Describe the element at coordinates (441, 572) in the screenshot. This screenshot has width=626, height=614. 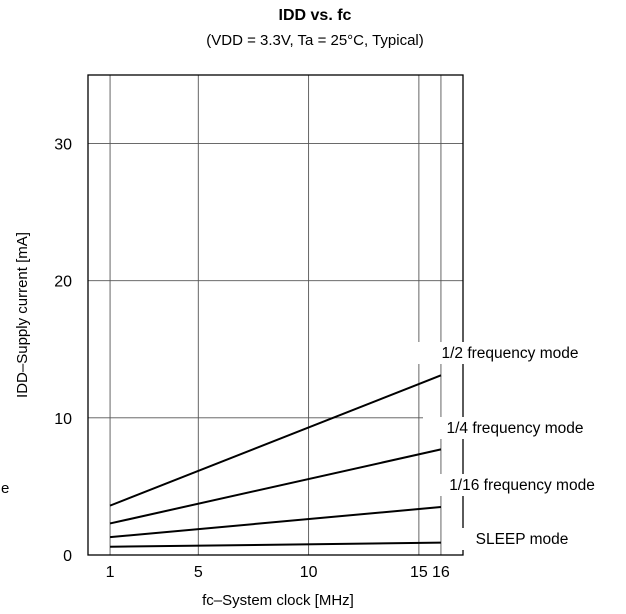
I see `x-tick-label: 16` at that location.